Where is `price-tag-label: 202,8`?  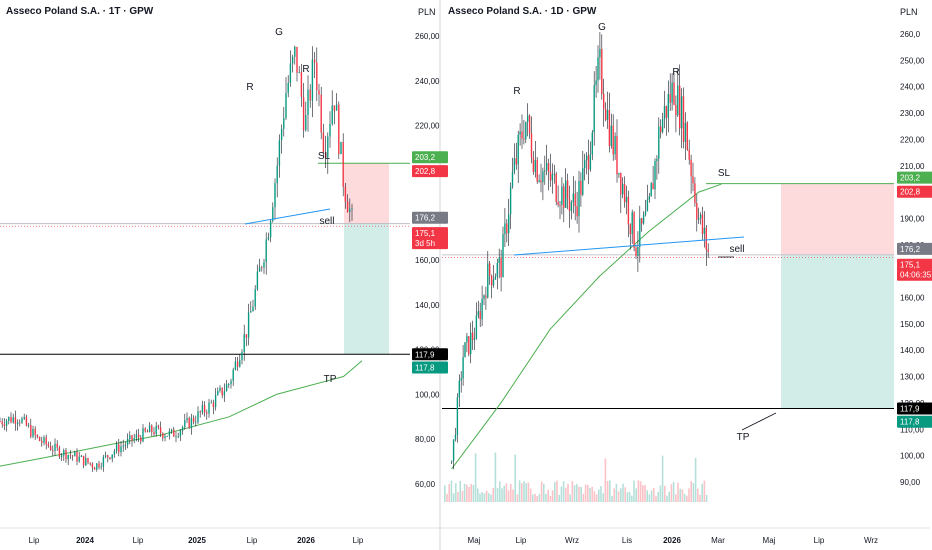 price-tag-label: 202,8 is located at coordinates (425, 171).